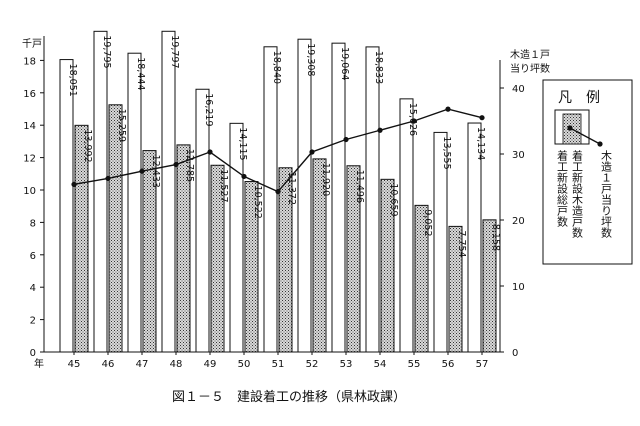  What do you see at coordinates (291, 188) in the screenshot?
I see `bar-wooden-label: 11,372` at bounding box center [291, 188].